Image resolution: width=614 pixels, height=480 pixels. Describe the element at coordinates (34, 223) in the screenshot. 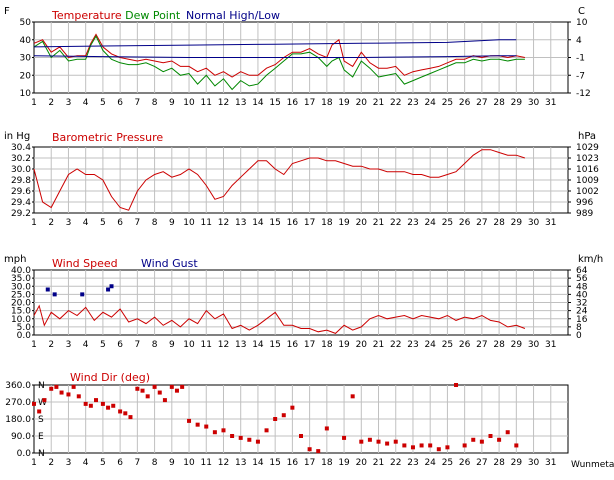

I see `x-tick-label: 1` at that location.